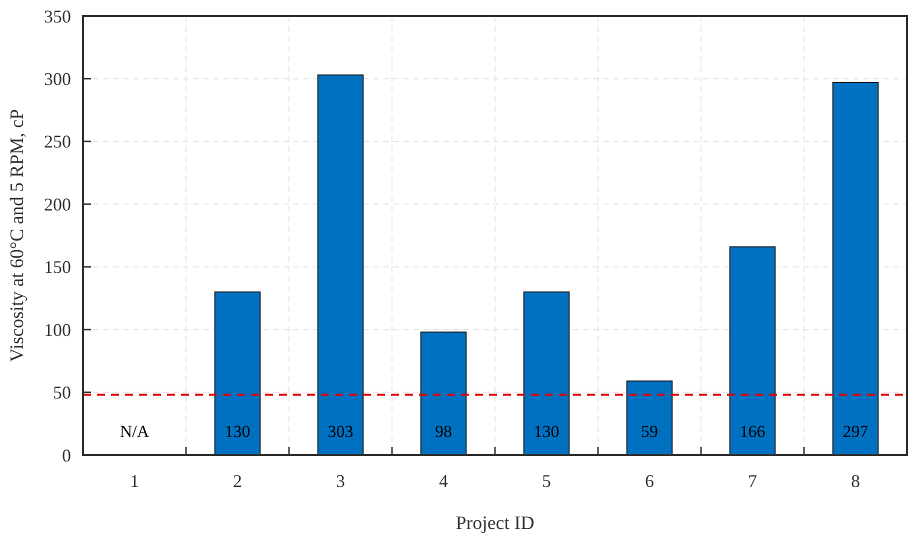 The height and width of the screenshot is (542, 909). Describe the element at coordinates (237, 481) in the screenshot. I see `x-tick-label: 2` at that location.